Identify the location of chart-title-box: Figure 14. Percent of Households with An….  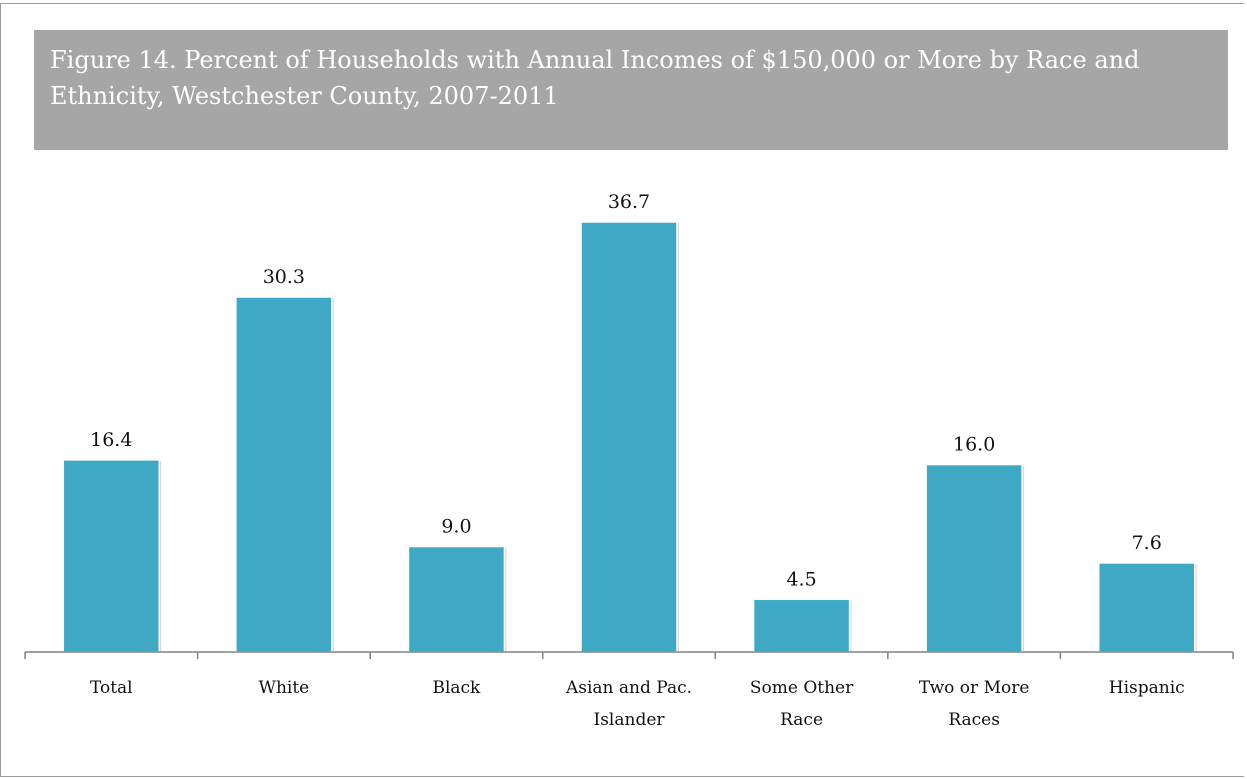
(631, 90).